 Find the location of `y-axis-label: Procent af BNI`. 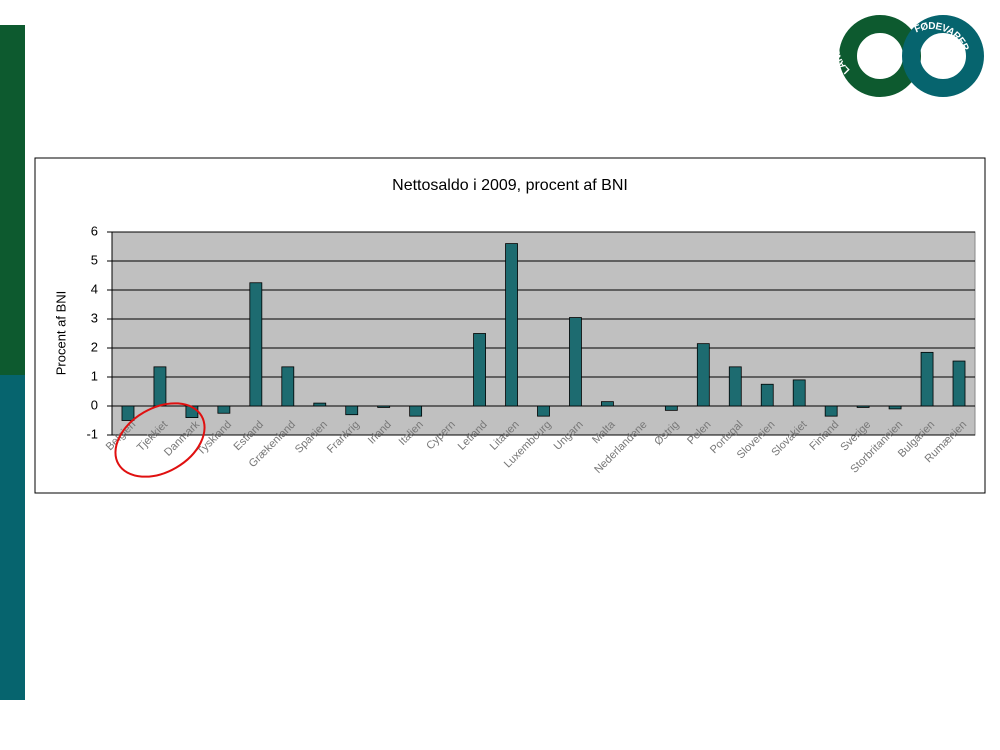

y-axis-label: Procent af BNI is located at coordinates (60, 333).